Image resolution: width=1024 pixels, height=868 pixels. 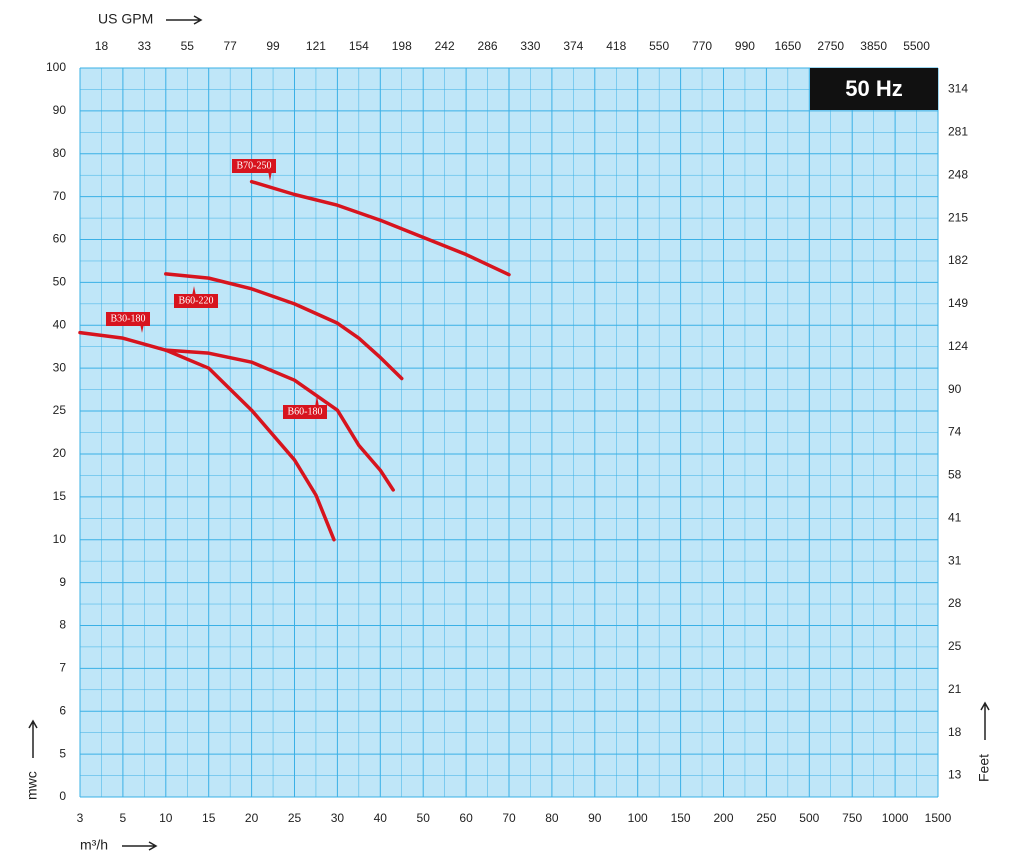 I want to click on x2-tick-label: 1650, so click(x=787, y=46).